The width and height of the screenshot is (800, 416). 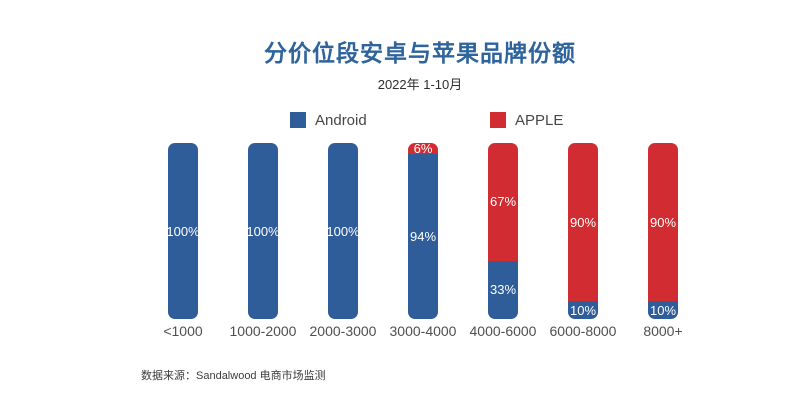 I want to click on bar-segment-apple: 6%, so click(x=423, y=148).